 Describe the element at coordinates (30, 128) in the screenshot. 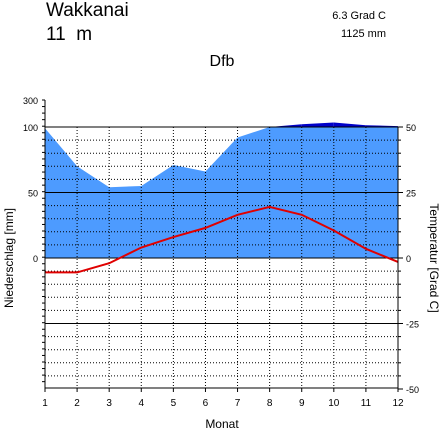

I see `left-tick-label: 100` at that location.